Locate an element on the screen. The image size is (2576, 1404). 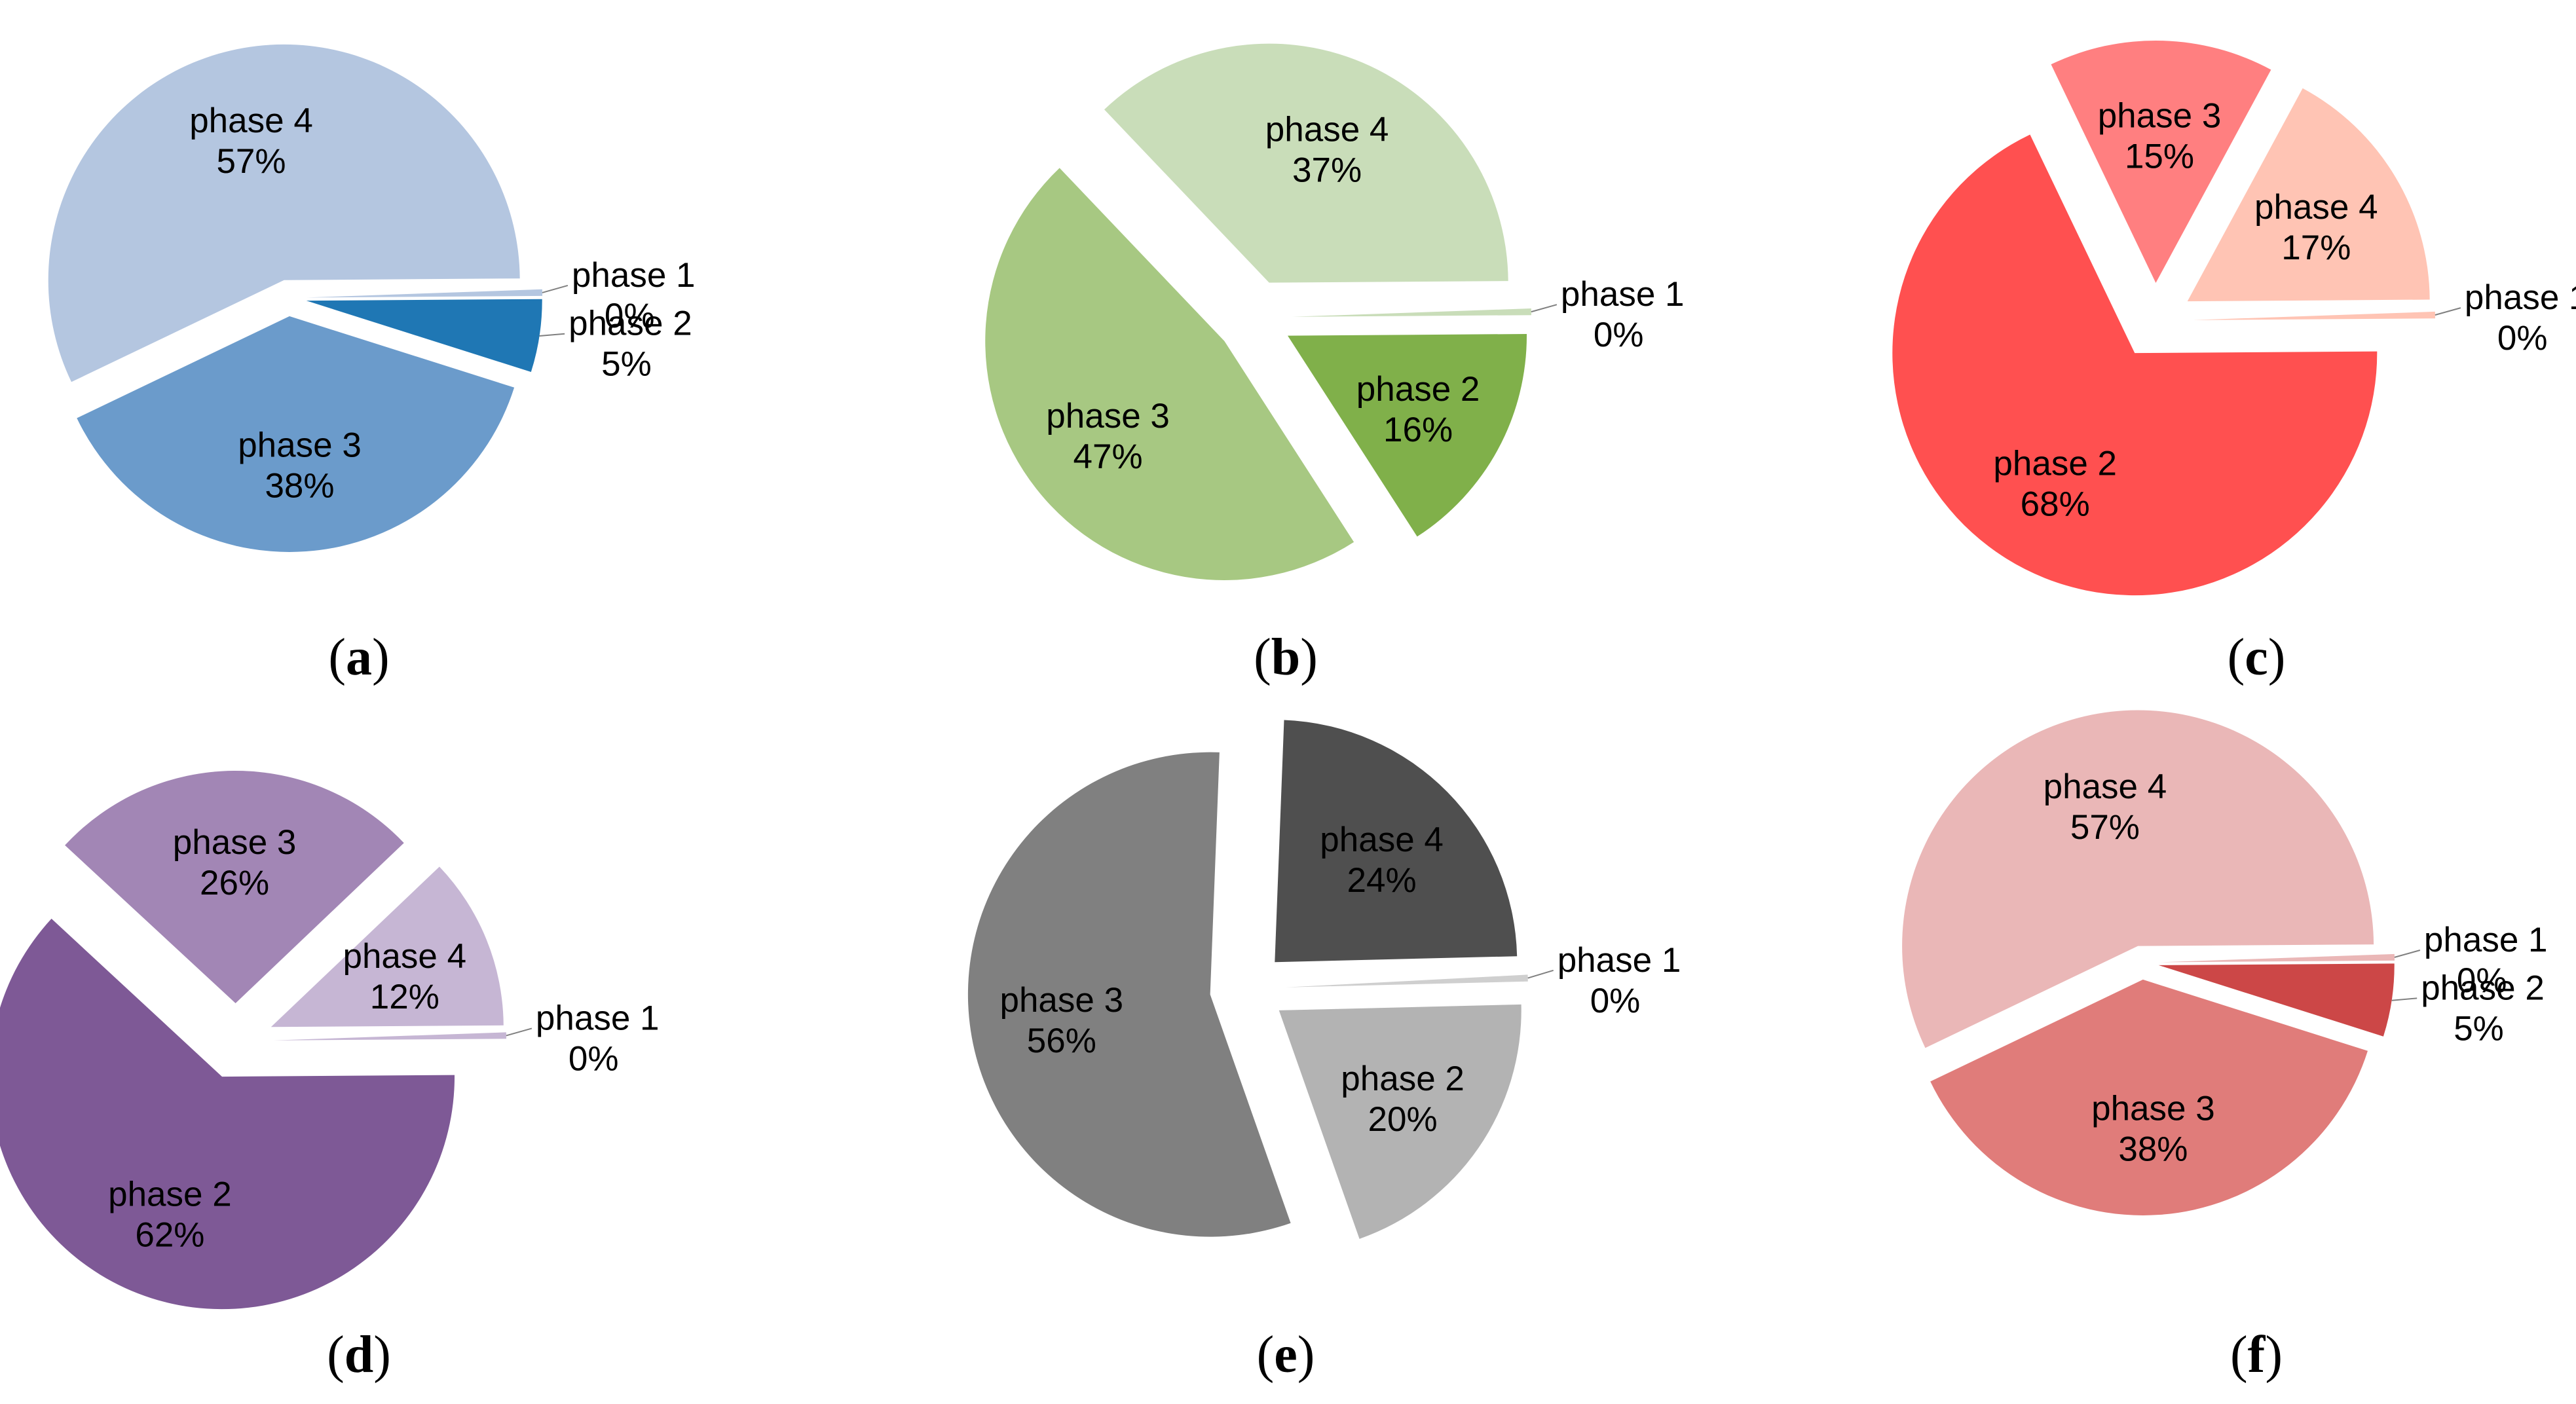
panel-caption: (d) is located at coordinates (359, 1355).